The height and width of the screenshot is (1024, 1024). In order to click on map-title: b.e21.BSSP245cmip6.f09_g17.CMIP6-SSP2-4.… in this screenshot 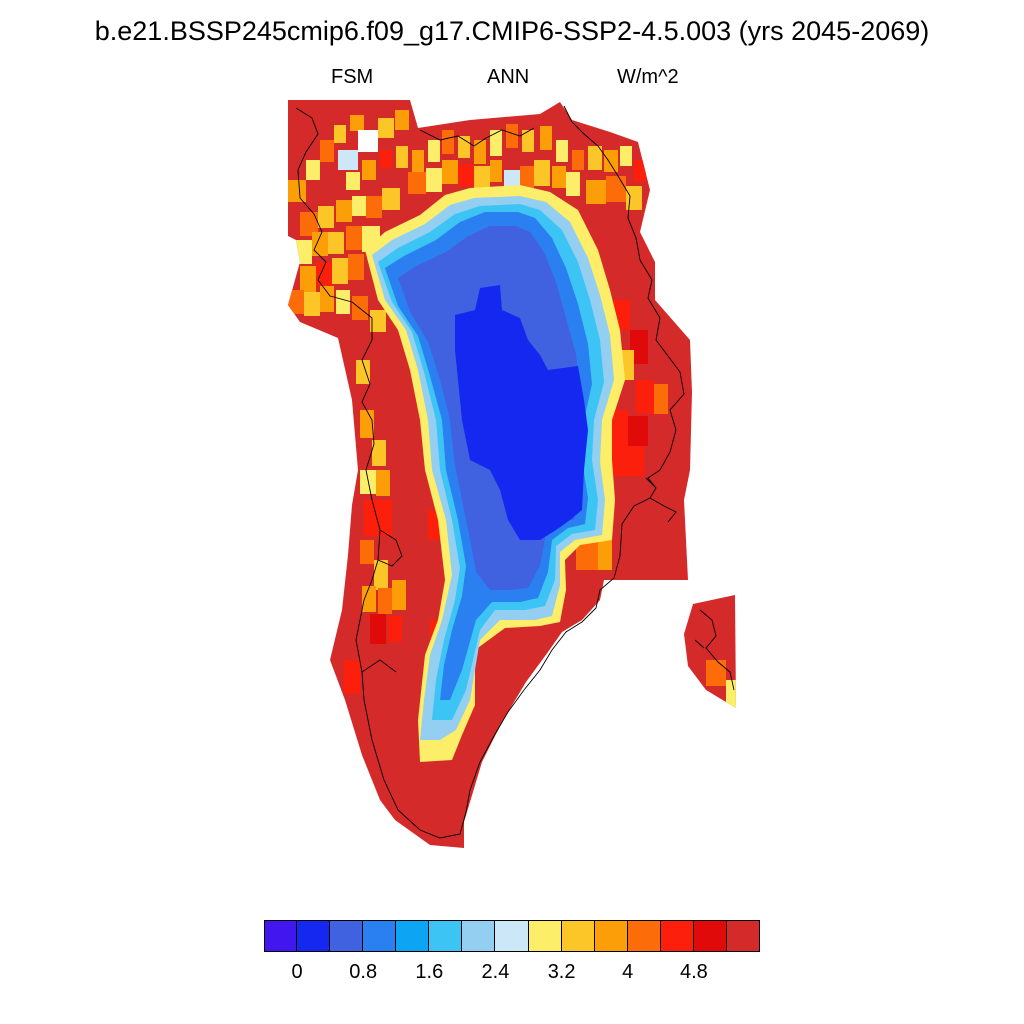, I will do `click(512, 31)`.